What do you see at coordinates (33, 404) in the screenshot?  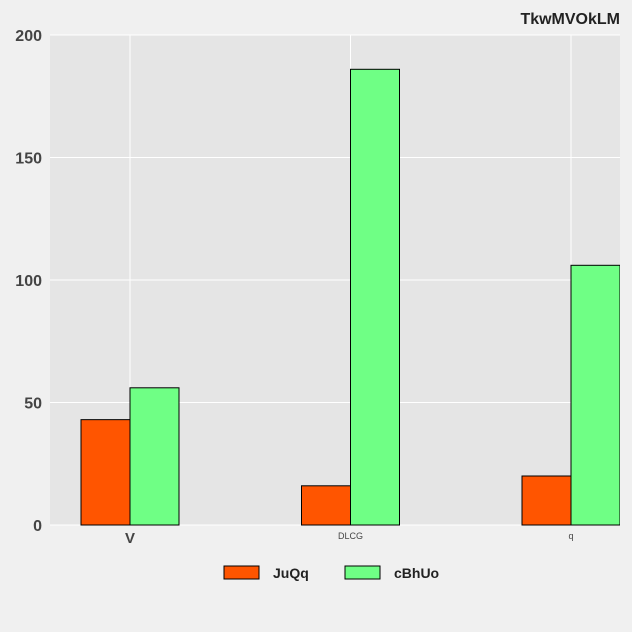 I see `y-tick-label: 50` at bounding box center [33, 404].